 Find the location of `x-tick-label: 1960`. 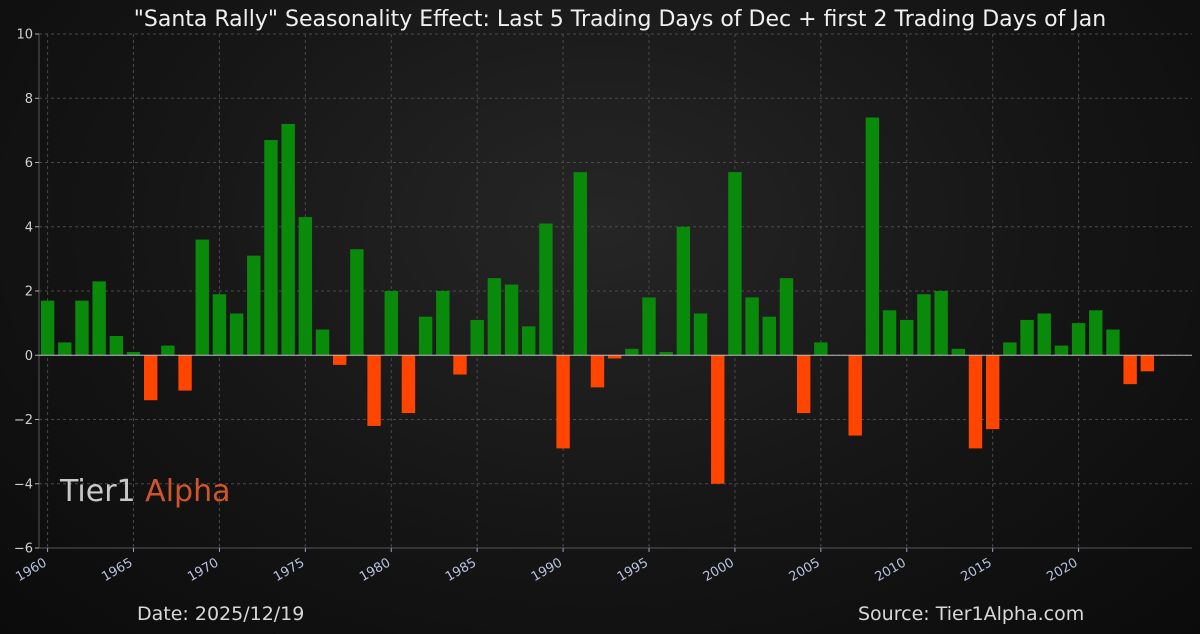

x-tick-label: 1960 is located at coordinates (31, 570).